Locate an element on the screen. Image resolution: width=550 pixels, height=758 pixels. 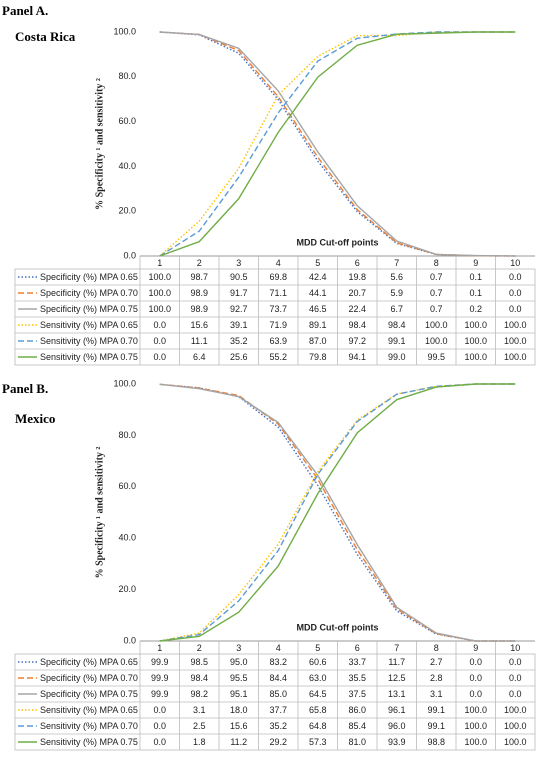
table-cell: 1.8 is located at coordinates (199, 742).